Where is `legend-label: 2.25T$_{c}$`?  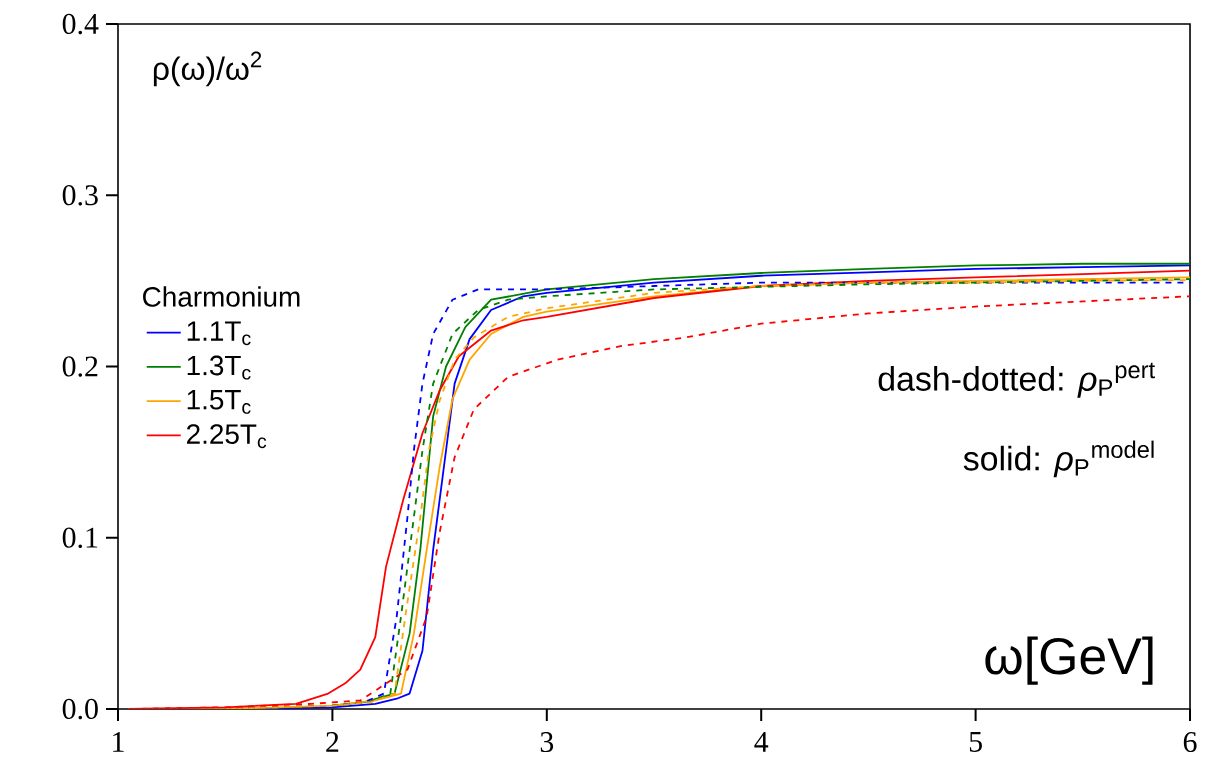 legend-label: 2.25T$_{c}$ is located at coordinates (227, 436).